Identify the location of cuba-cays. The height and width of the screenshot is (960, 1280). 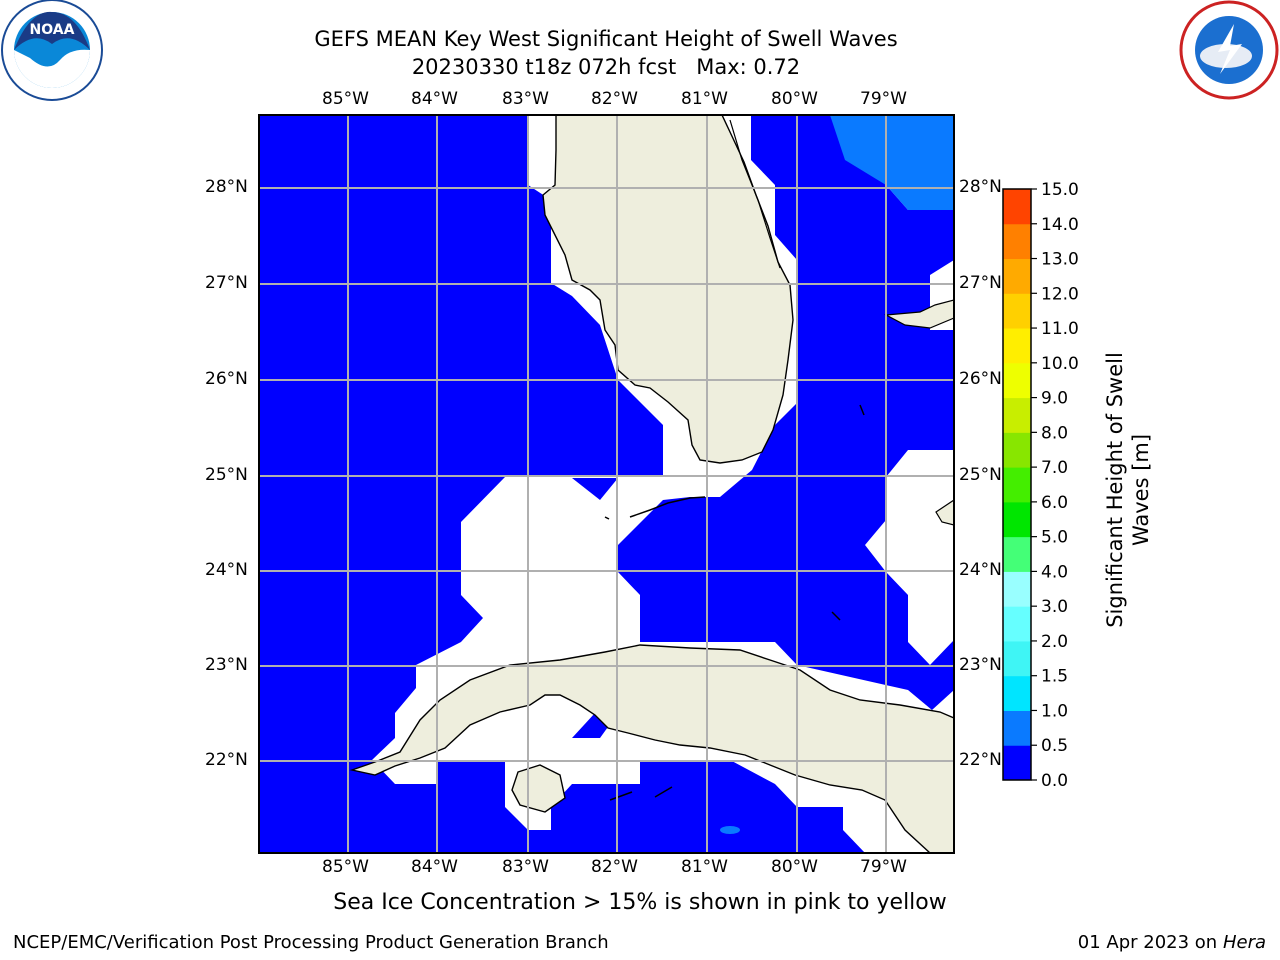
(641, 793).